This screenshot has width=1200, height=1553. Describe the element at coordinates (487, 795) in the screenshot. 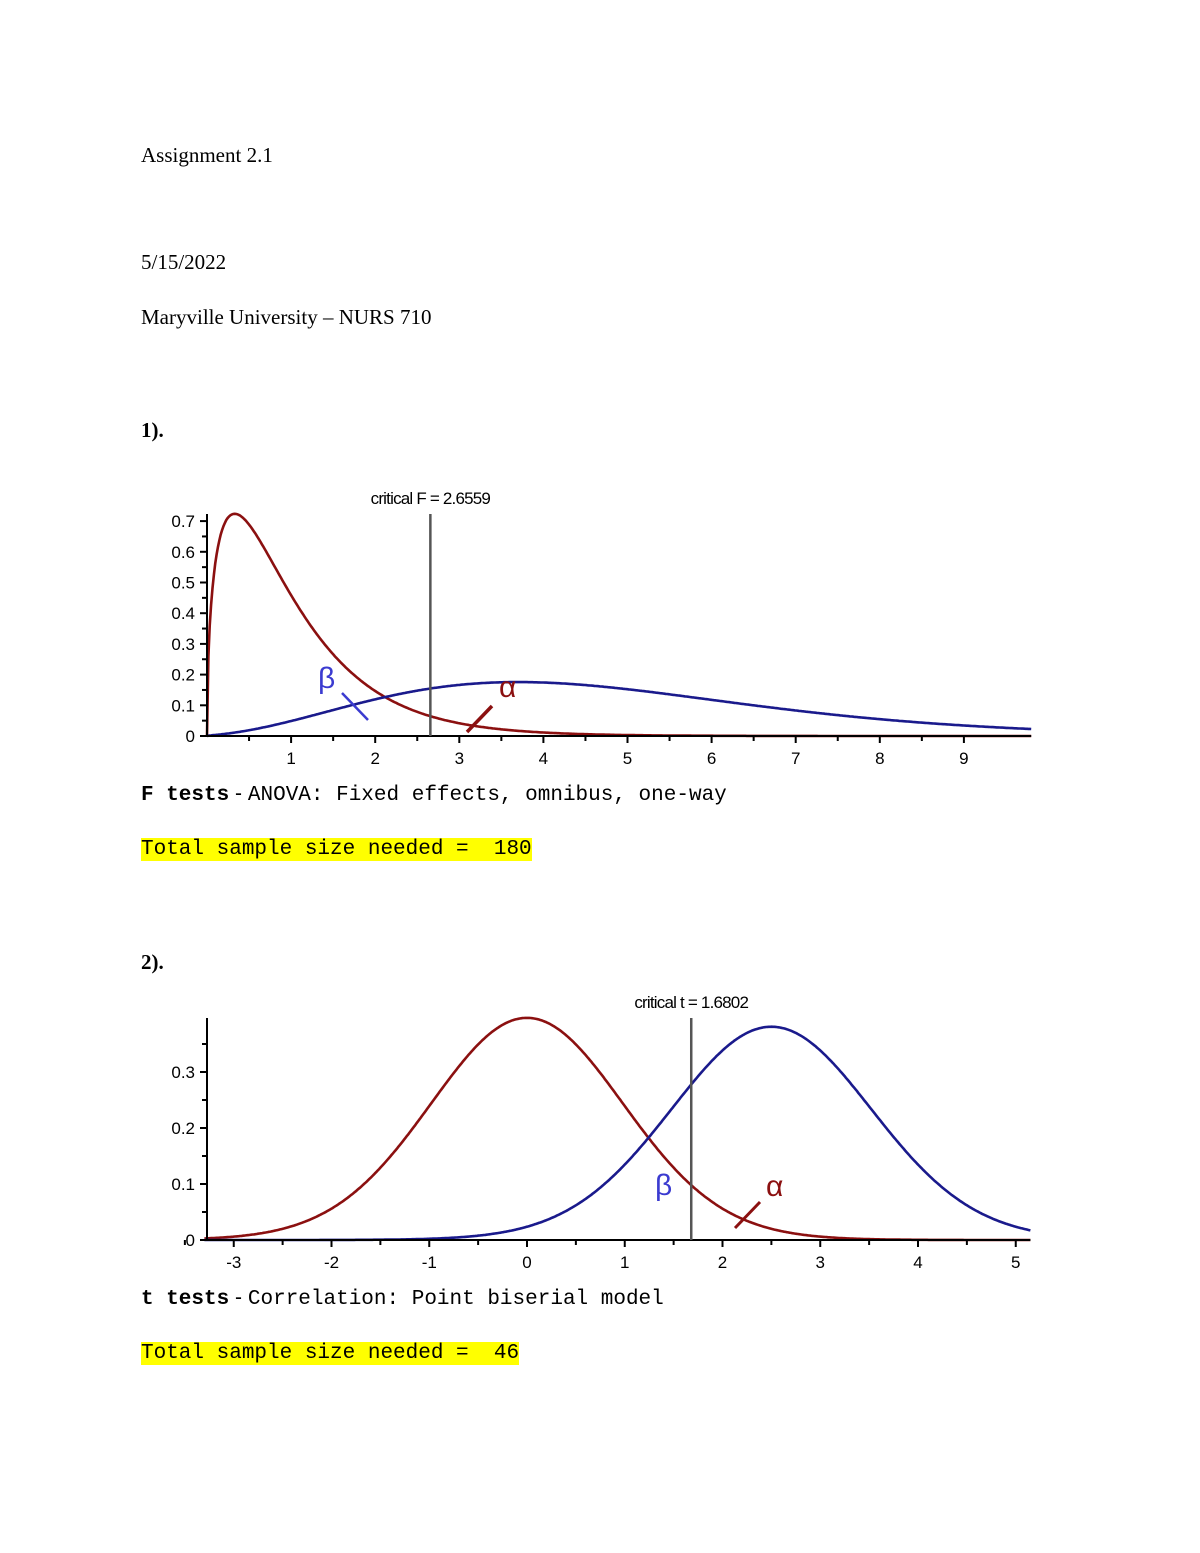

I see `test-name: ANOVA: Fixed effects, omnibus, one-way` at that location.